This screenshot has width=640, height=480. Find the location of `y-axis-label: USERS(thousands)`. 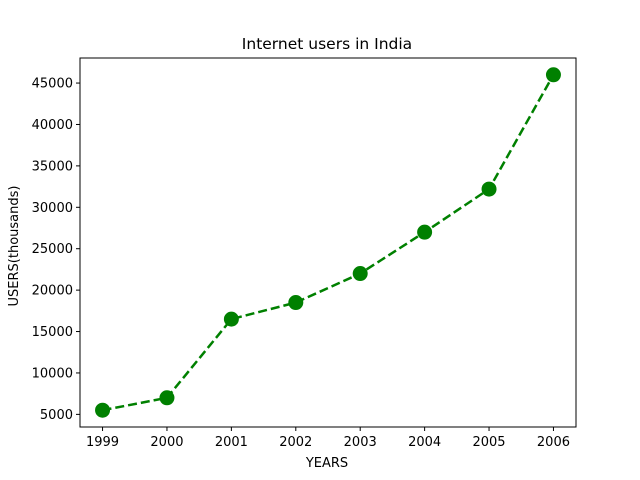

y-axis-label: USERS(thousands) is located at coordinates (14, 246).